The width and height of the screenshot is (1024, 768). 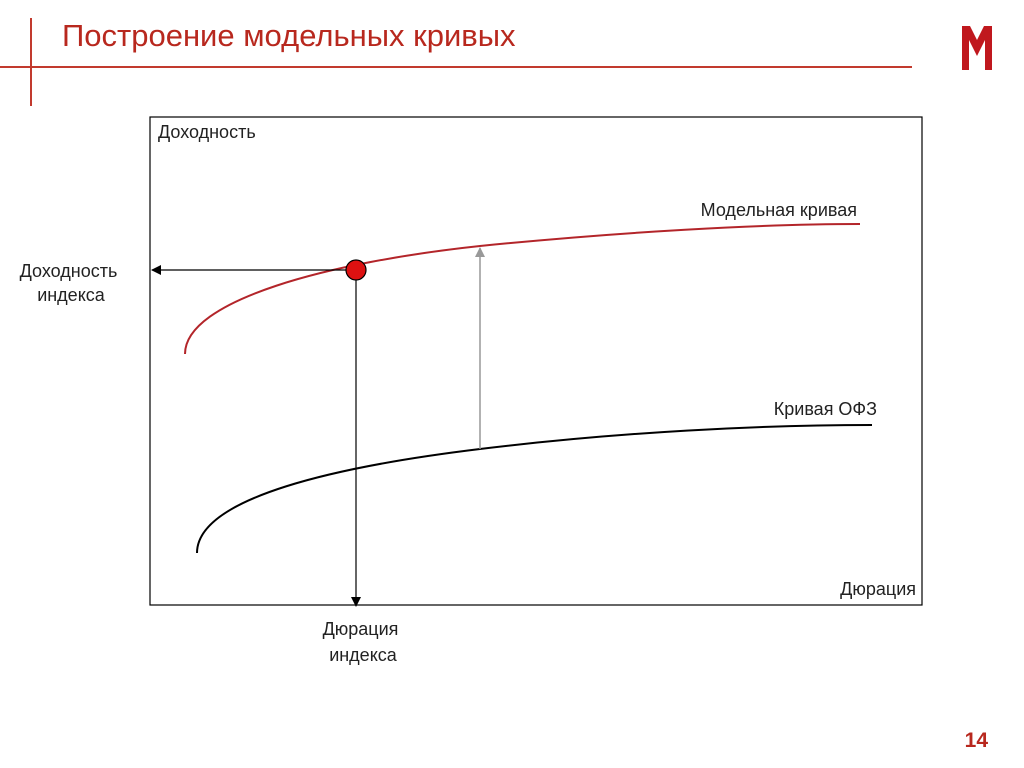 What do you see at coordinates (207, 132) in the screenshot?
I see `y-axis-label: Доходность` at bounding box center [207, 132].